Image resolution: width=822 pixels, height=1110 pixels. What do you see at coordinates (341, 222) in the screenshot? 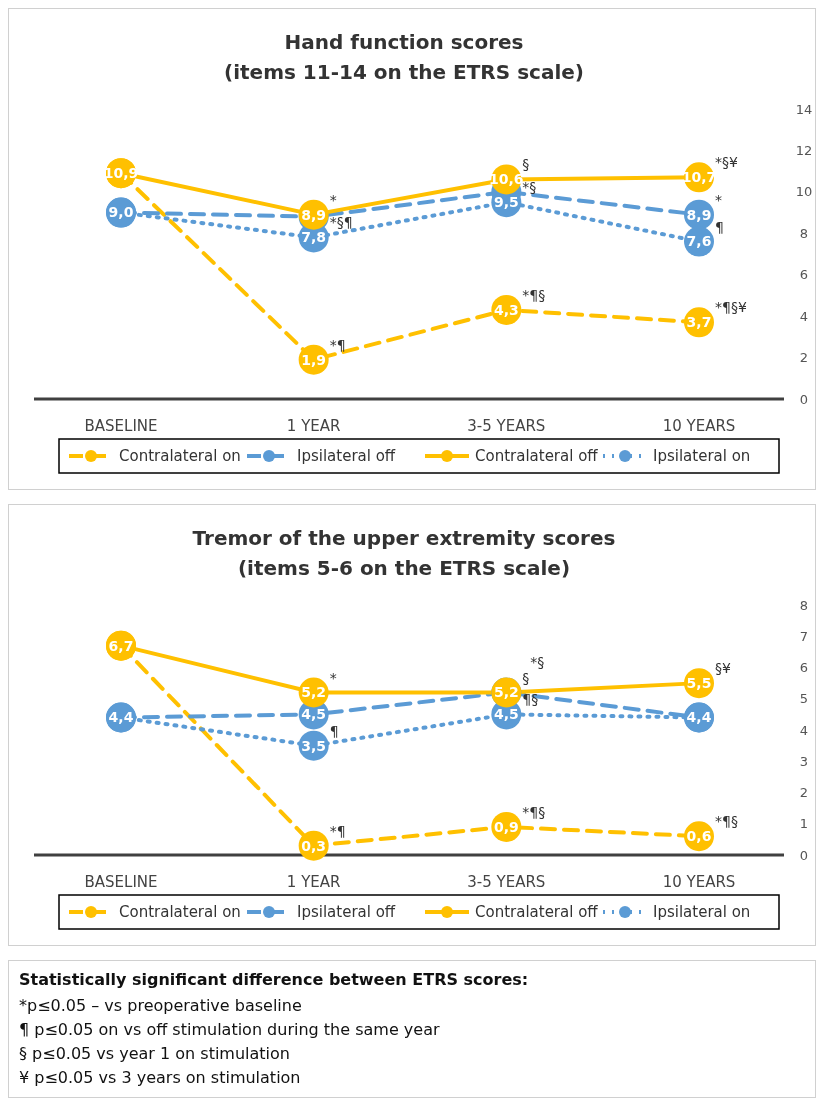
I see `annotation: *§¶` at bounding box center [341, 222].